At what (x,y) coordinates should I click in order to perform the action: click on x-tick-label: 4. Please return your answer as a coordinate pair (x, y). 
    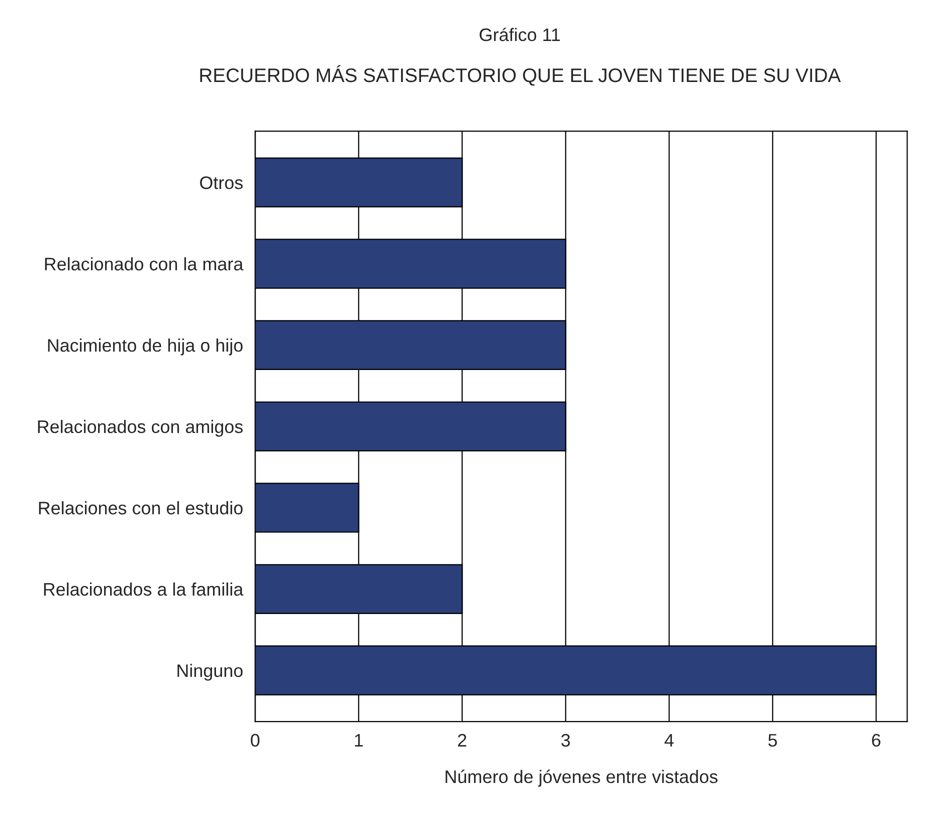
    Looking at the image, I should click on (669, 740).